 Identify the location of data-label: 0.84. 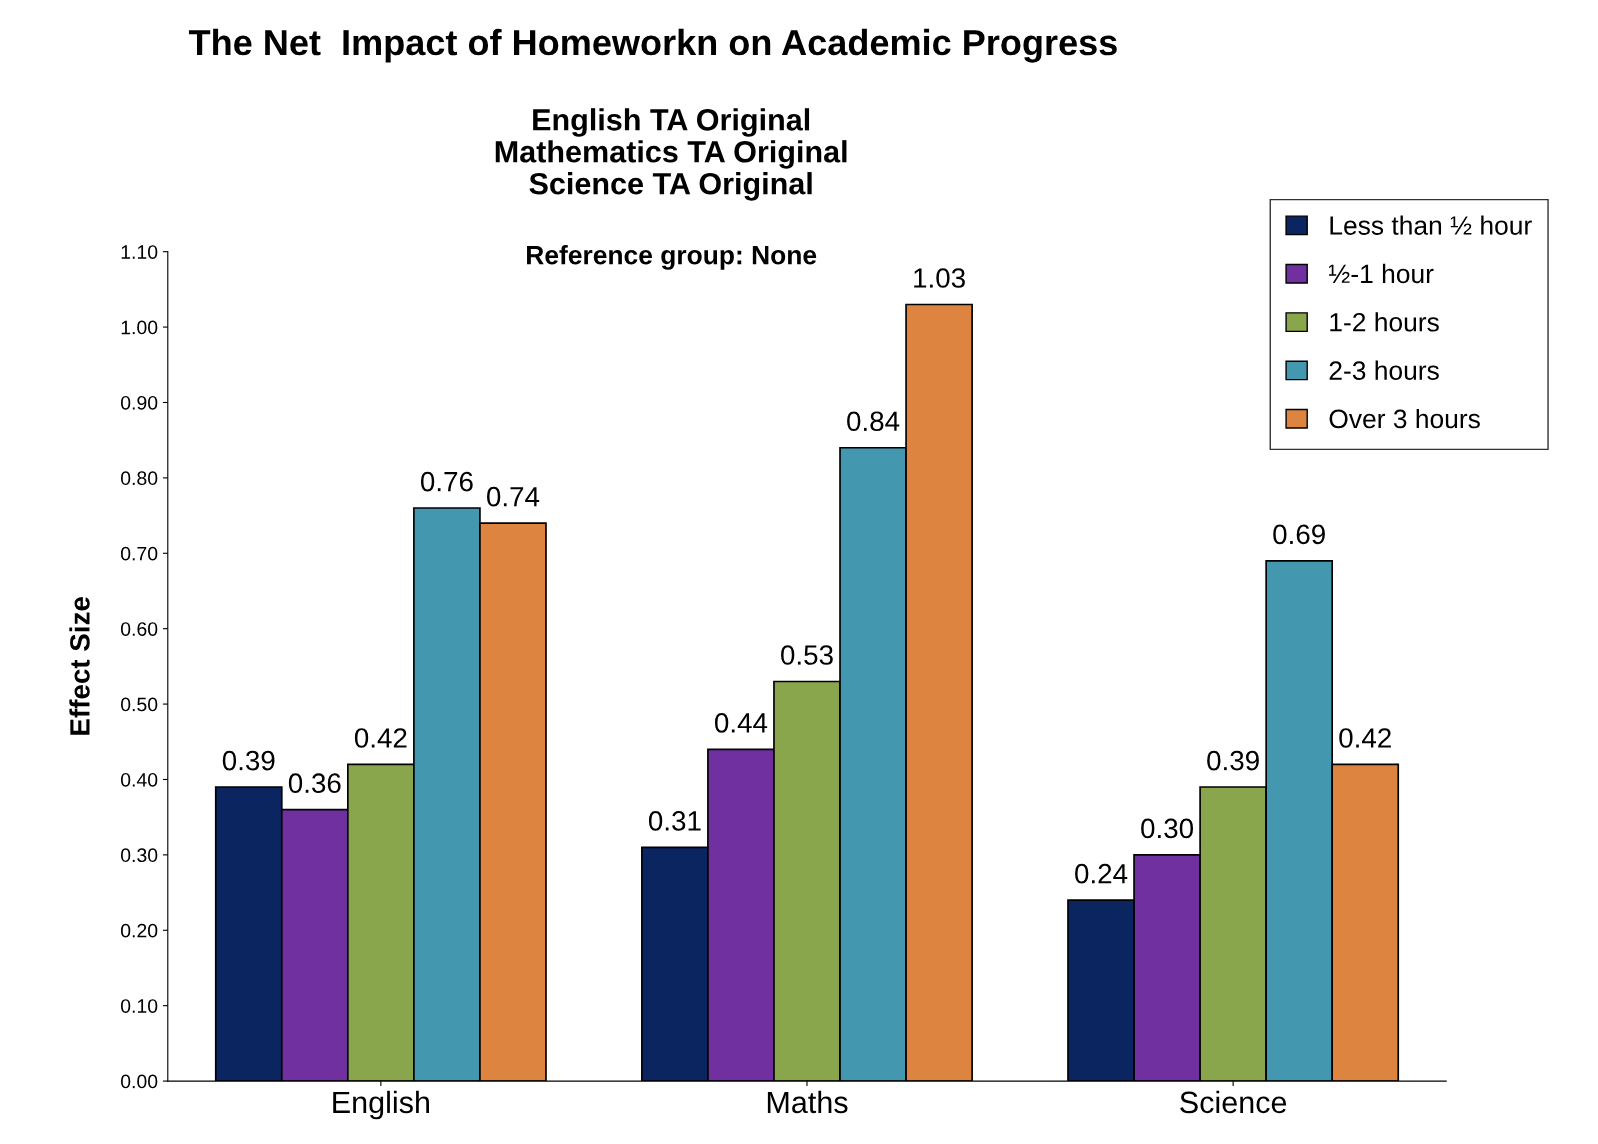
(873, 421).